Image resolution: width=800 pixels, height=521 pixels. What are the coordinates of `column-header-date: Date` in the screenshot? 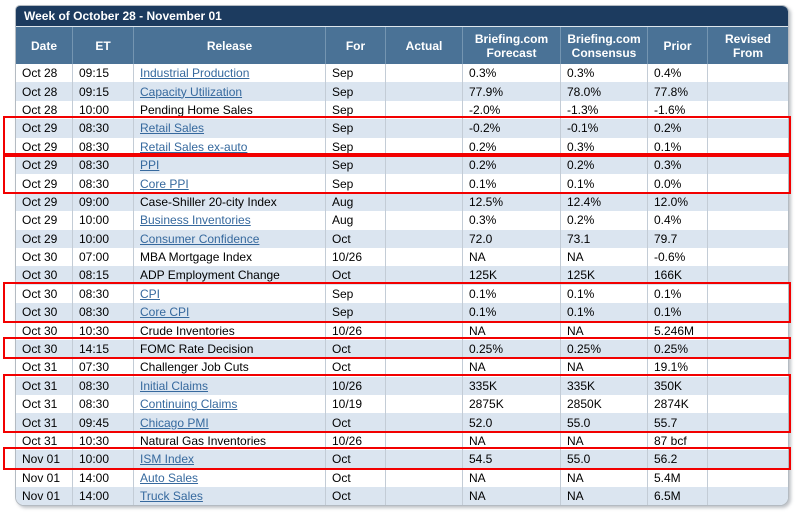 It's located at (44, 45).